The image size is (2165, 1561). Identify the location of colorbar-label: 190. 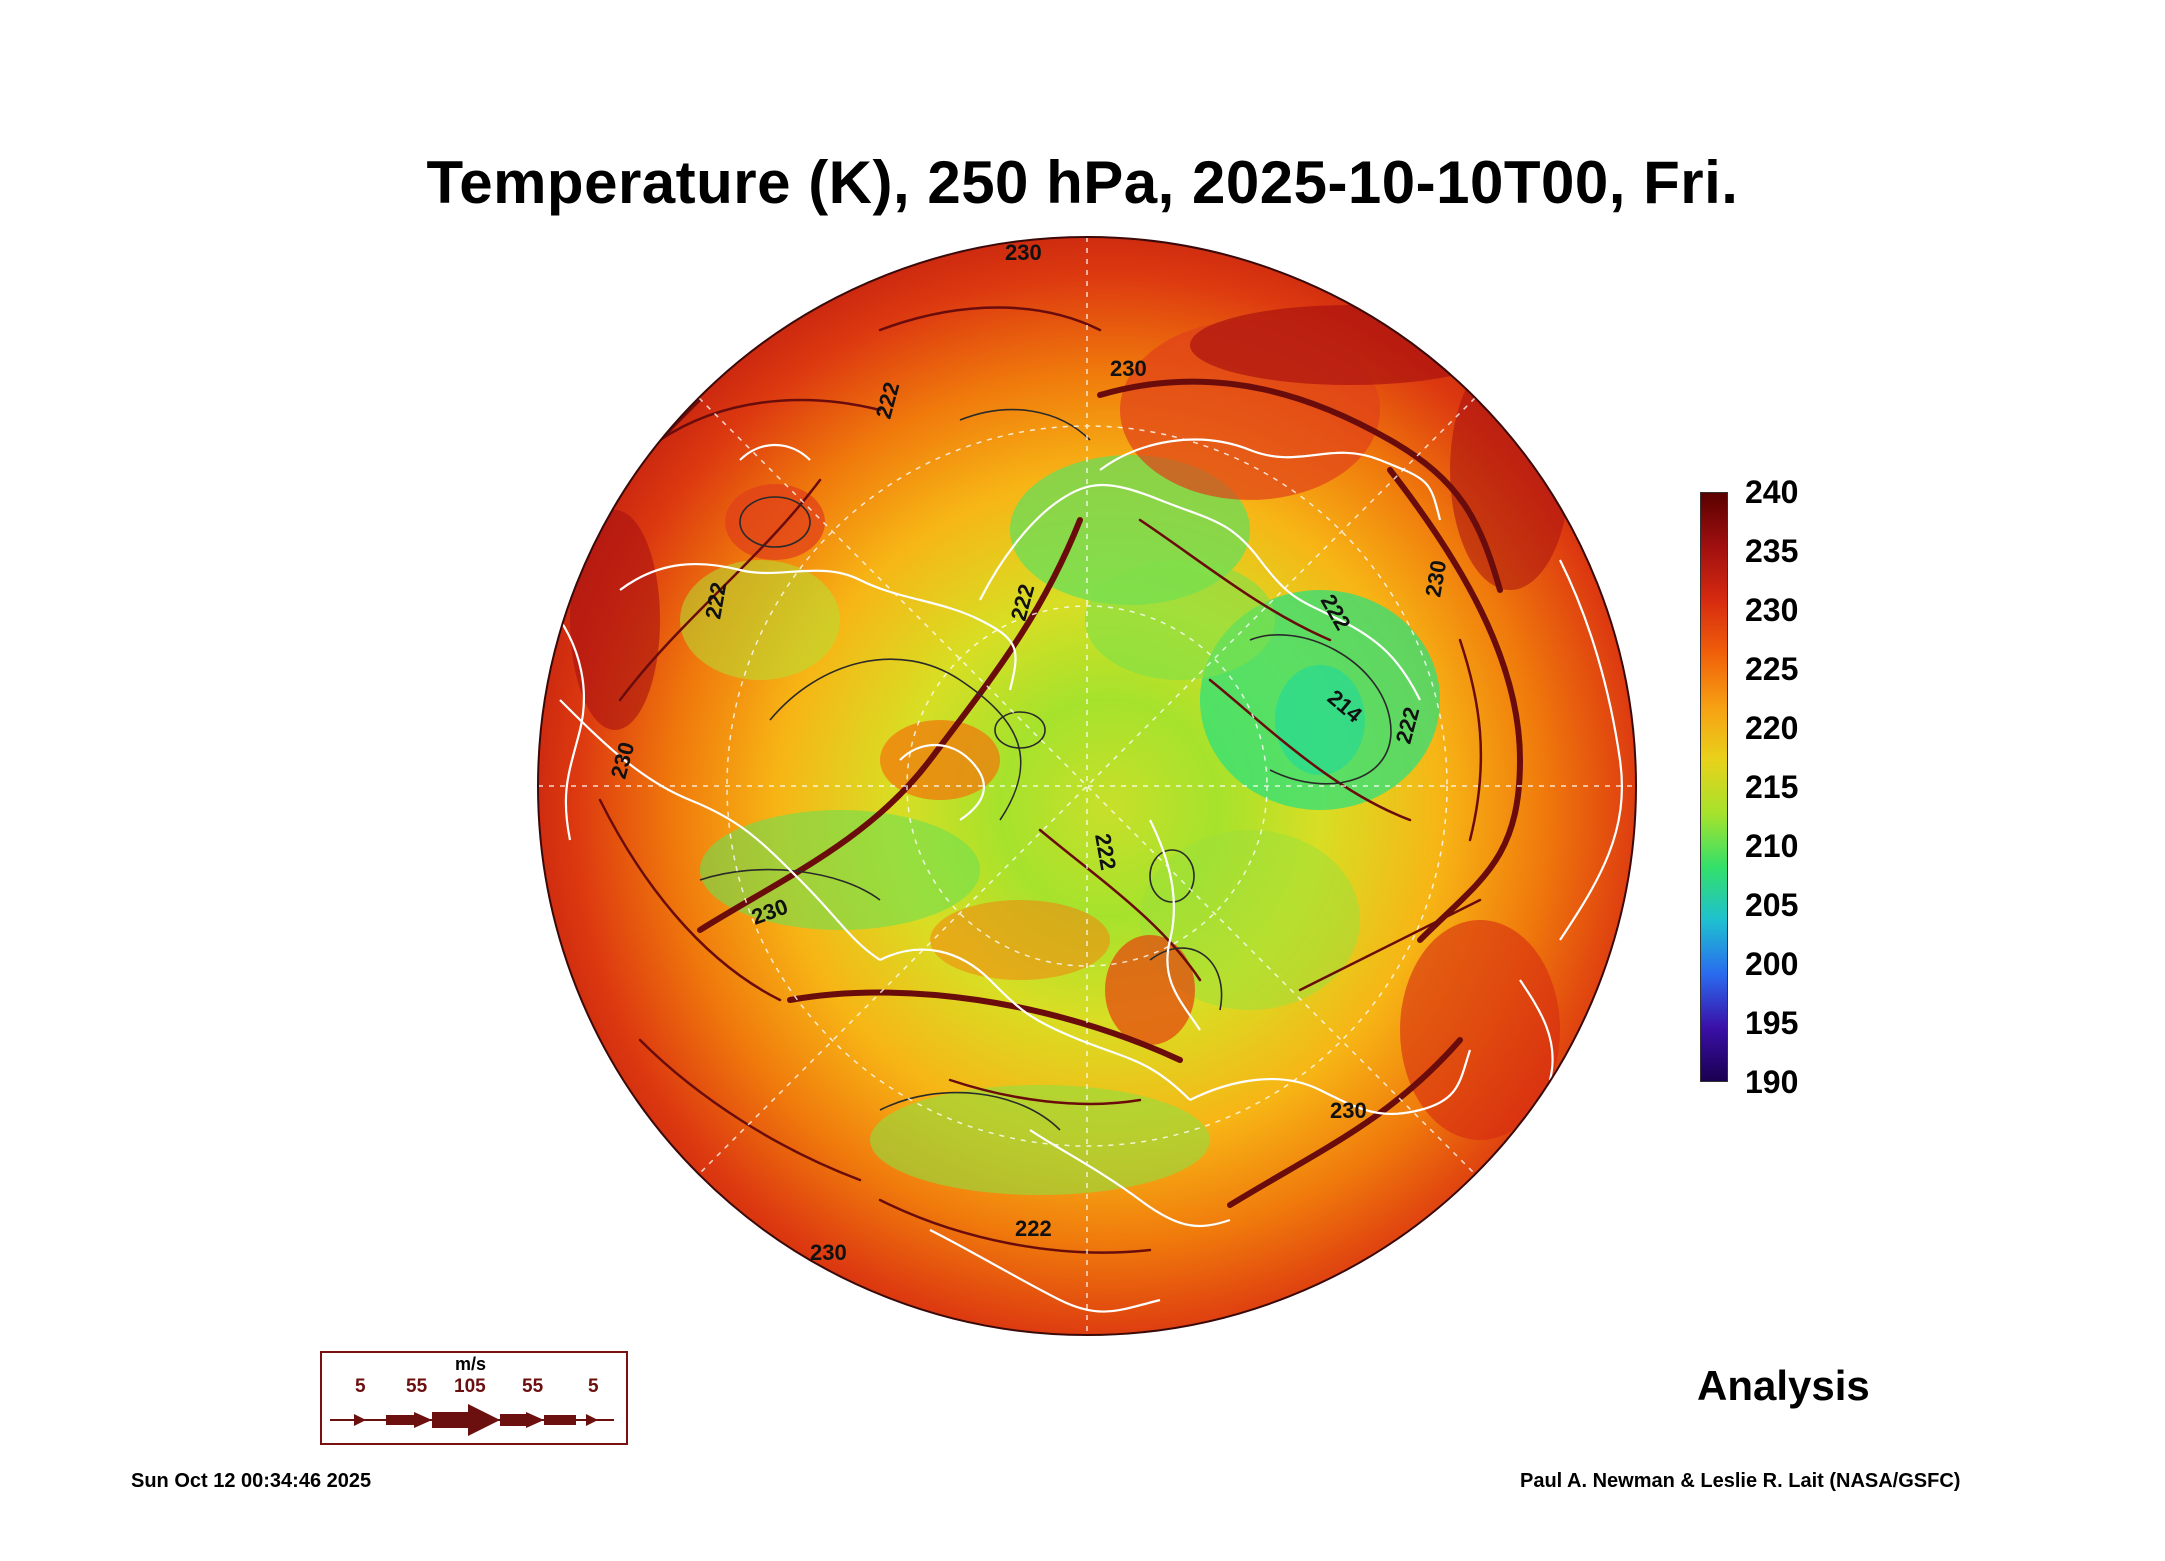
(1772, 1082).